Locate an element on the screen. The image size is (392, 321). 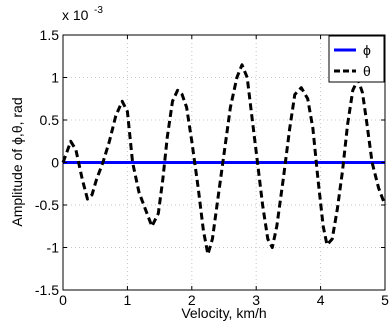
legend: ϕ θ is located at coordinates (356, 59).